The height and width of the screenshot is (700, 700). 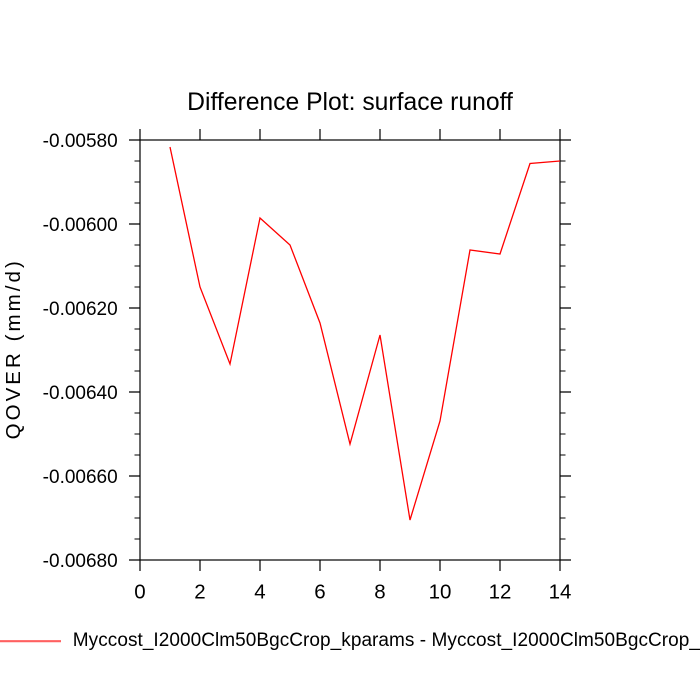 I want to click on svg-text: -0.00600, so click(x=80, y=225).